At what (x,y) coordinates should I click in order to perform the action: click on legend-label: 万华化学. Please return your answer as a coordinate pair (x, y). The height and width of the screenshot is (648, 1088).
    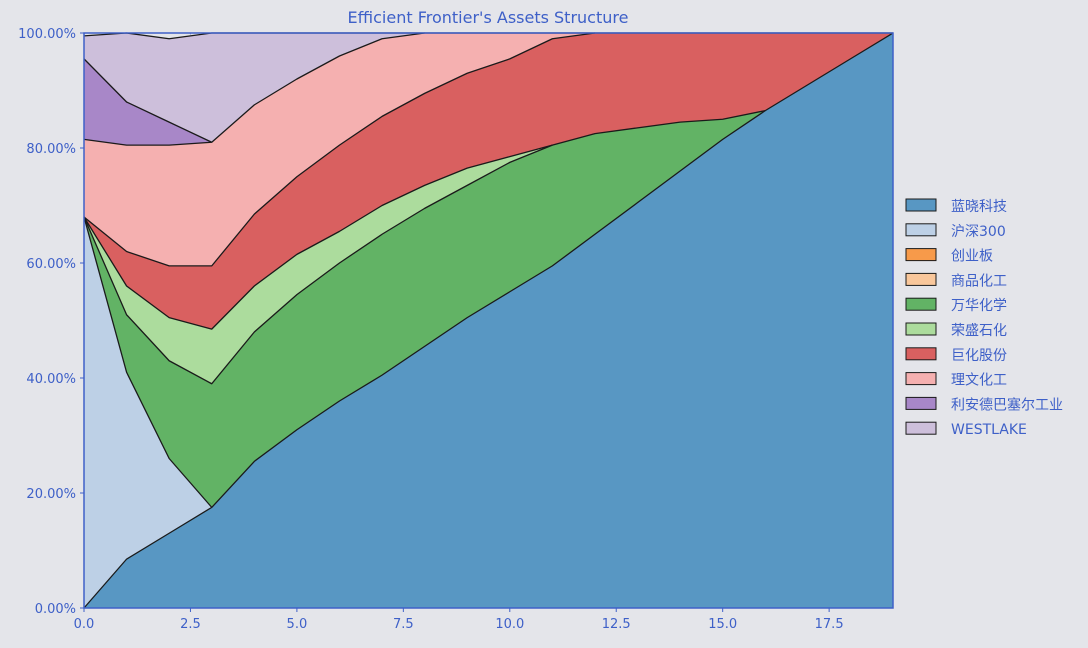
    Looking at the image, I should click on (979, 306).